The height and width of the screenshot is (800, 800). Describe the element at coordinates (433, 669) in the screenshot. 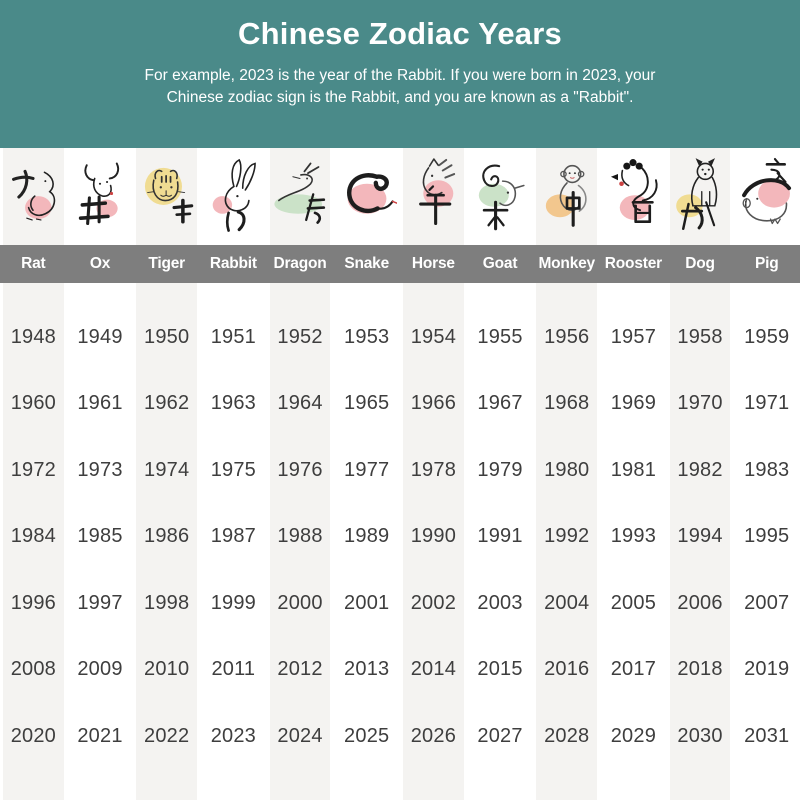

I see `year-cell: 2014` at that location.